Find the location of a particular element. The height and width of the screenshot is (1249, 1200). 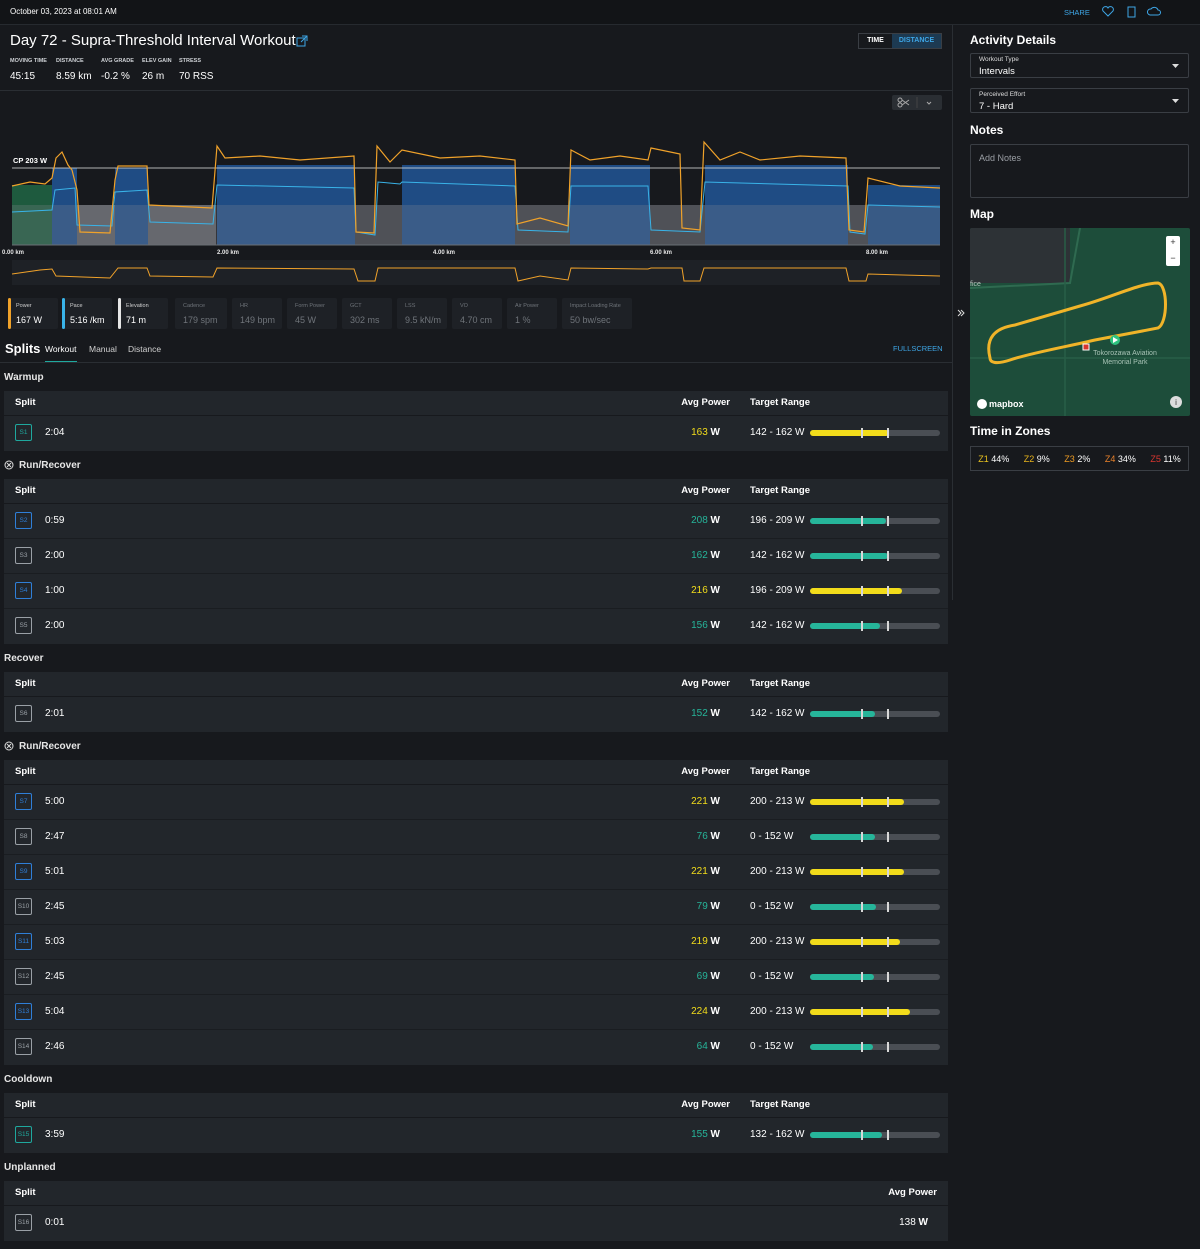

table-header: Split Avg Power is located at coordinates (476, 1193).